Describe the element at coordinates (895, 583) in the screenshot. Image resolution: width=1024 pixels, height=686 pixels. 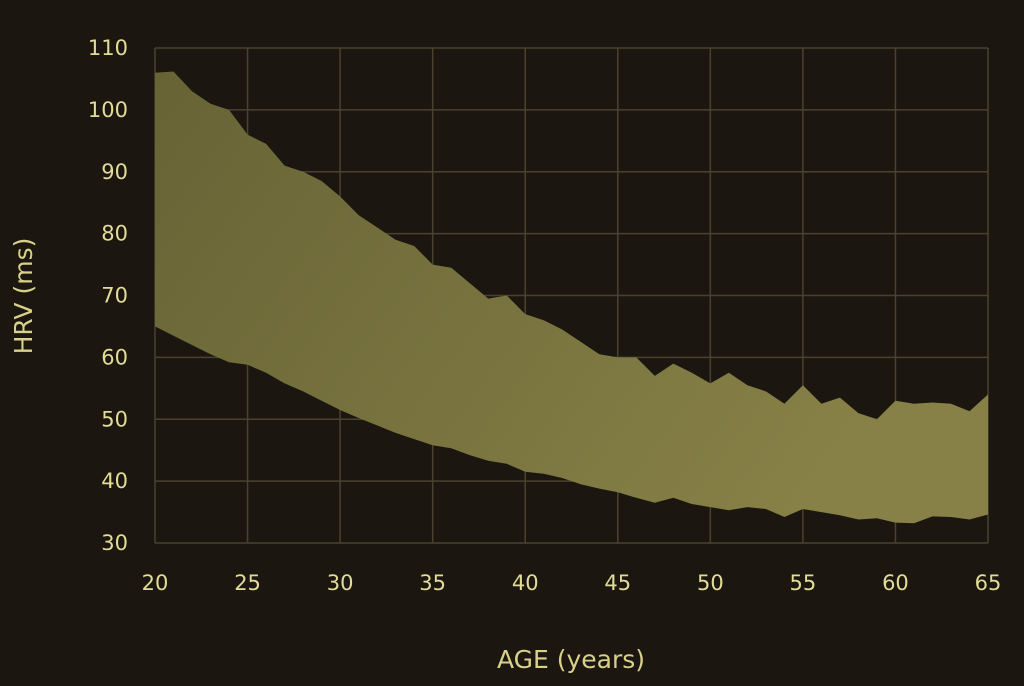
I see `x-tick-label: 60` at that location.